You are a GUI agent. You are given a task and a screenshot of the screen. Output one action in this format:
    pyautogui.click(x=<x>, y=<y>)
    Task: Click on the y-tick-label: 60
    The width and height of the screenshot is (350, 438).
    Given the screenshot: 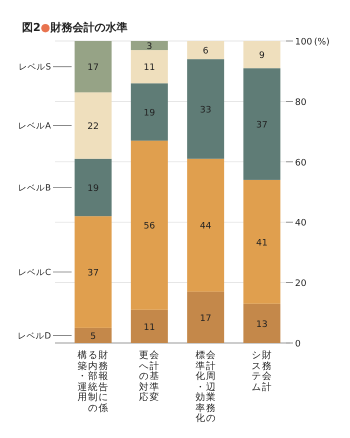 What is the action you would take?
    pyautogui.click(x=301, y=163)
    